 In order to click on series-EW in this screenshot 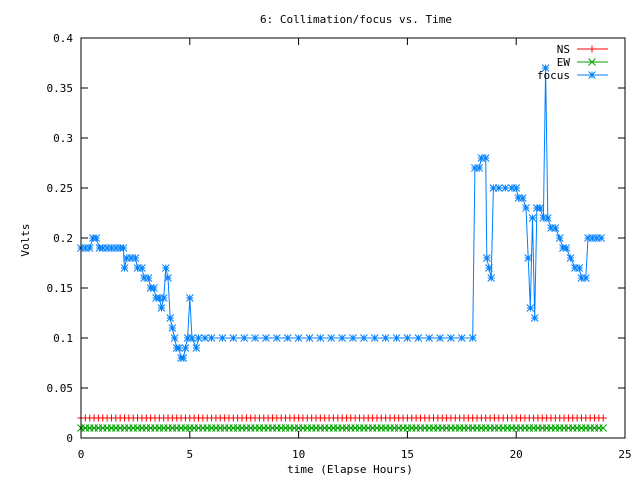, I will do `click(342, 428)`.